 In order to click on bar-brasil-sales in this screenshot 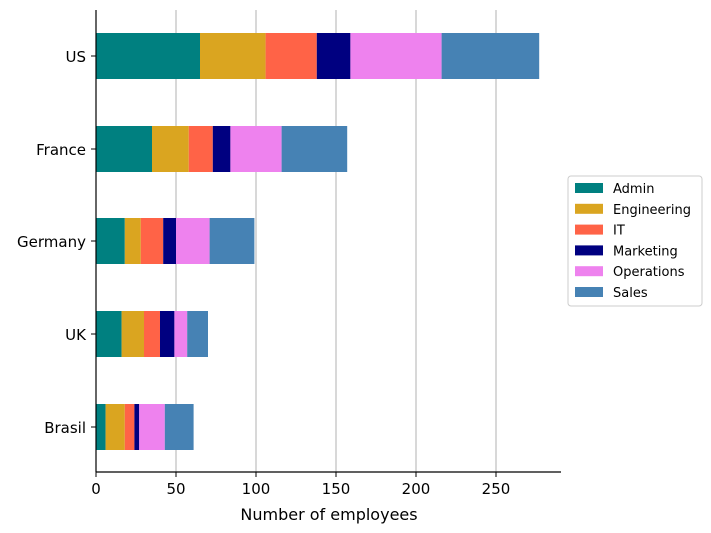, I will do `click(179, 427)`.